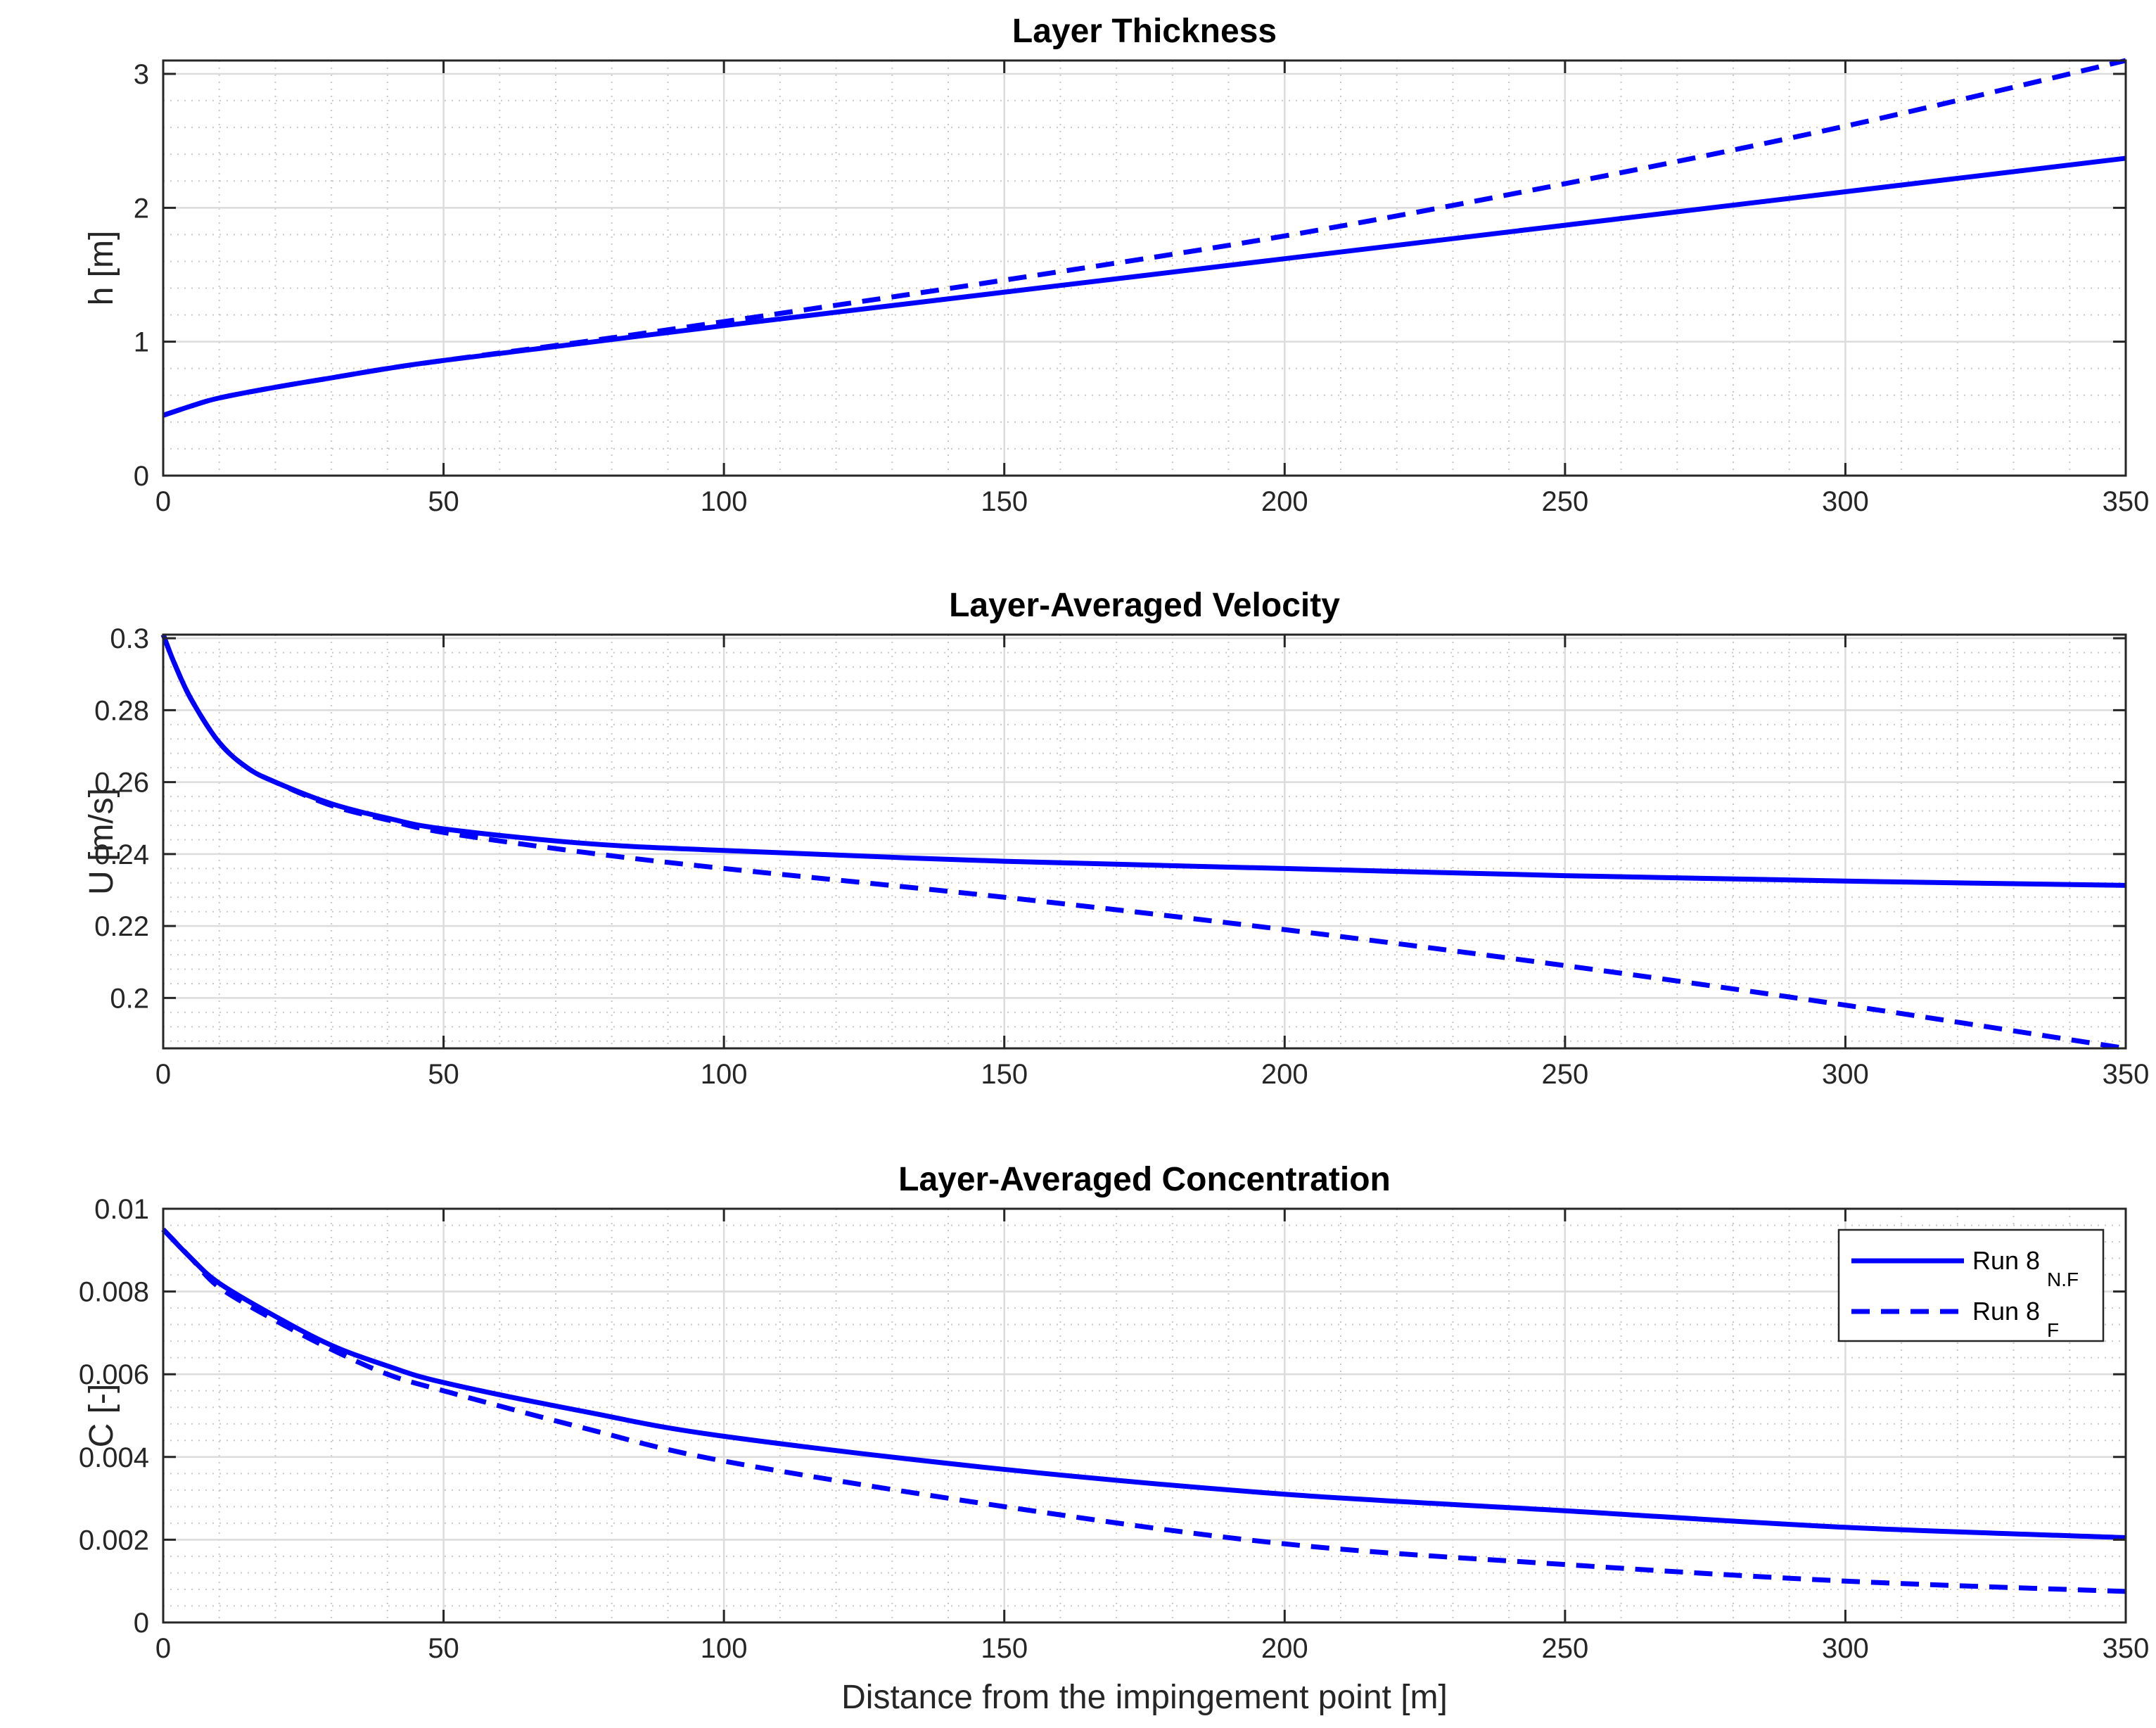  What do you see at coordinates (1144, 1179) in the screenshot?
I see `chart-title: Layer-Averaged Concentration` at bounding box center [1144, 1179].